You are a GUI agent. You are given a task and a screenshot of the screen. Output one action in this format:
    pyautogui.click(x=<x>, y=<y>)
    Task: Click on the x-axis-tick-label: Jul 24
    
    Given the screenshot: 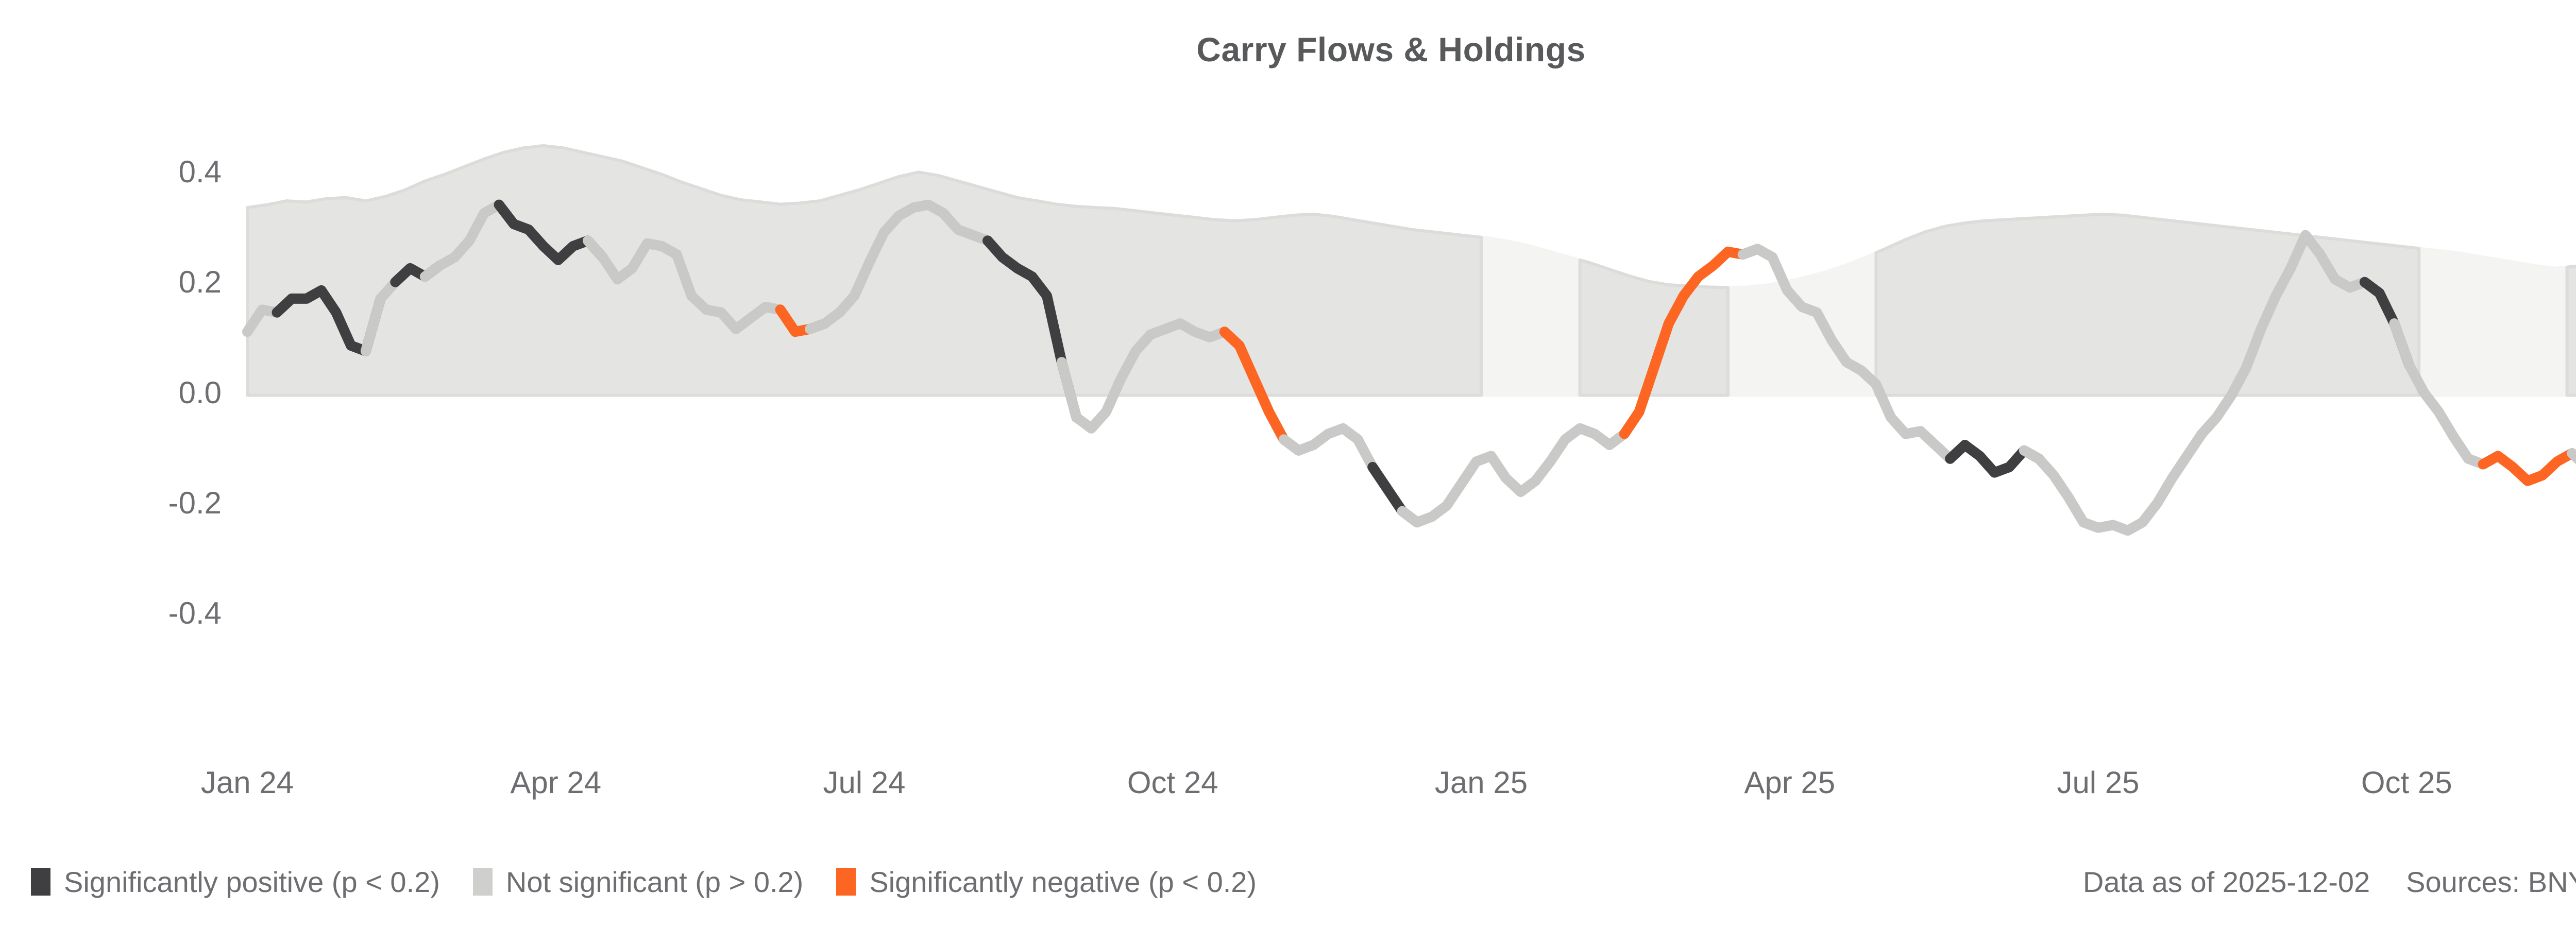 What is the action you would take?
    pyautogui.click(x=864, y=782)
    